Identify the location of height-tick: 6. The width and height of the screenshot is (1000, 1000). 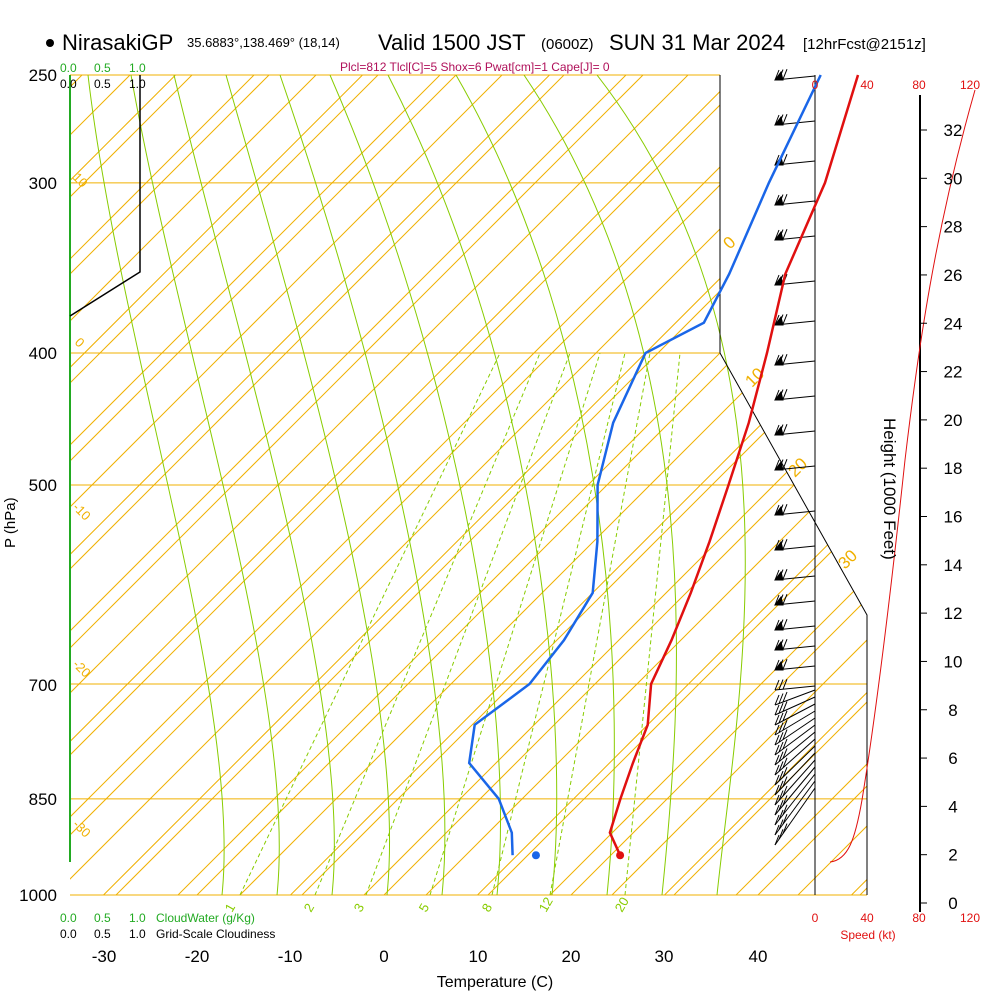
(952, 758).